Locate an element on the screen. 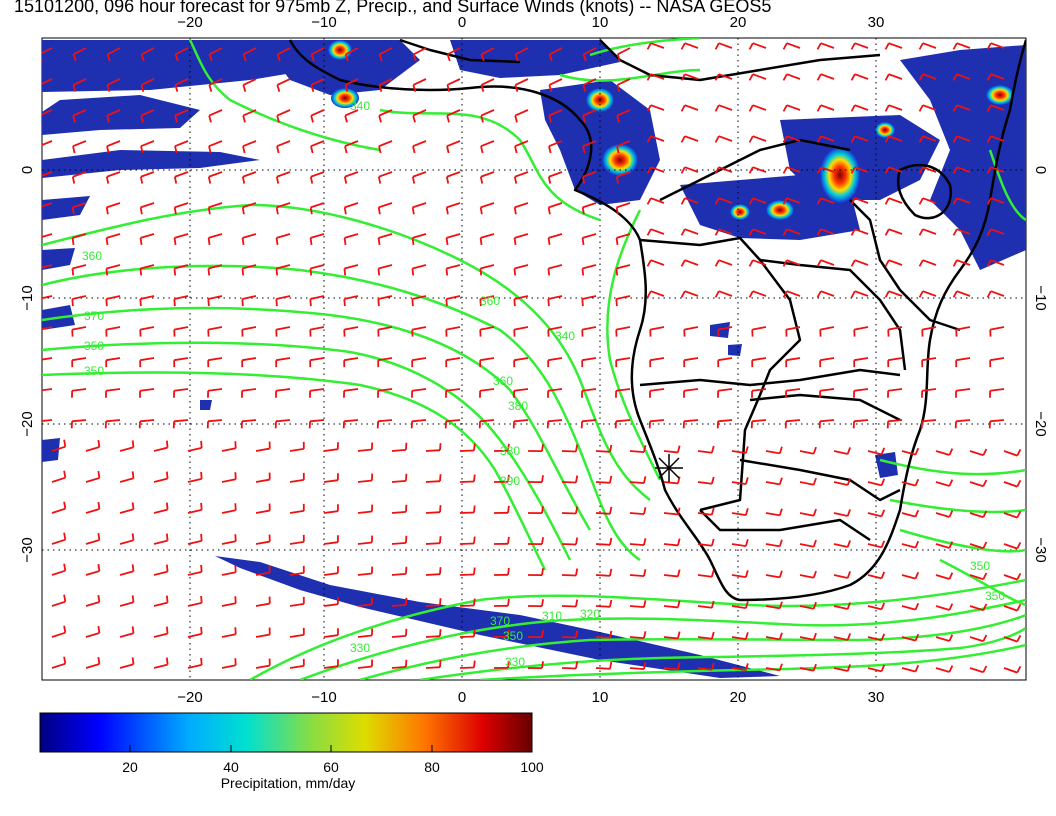 The width and height of the screenshot is (1056, 816). colorbar-tick: 60 is located at coordinates (331, 767).